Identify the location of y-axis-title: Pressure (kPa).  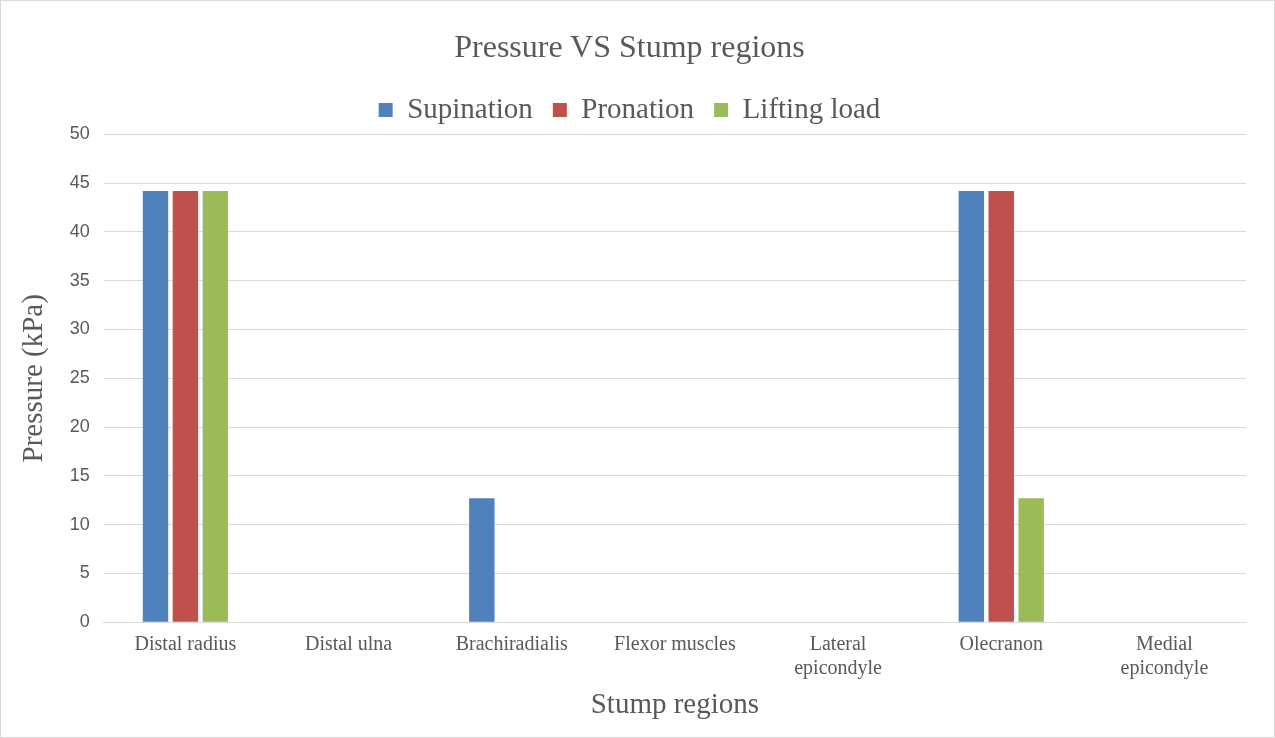
(33, 378).